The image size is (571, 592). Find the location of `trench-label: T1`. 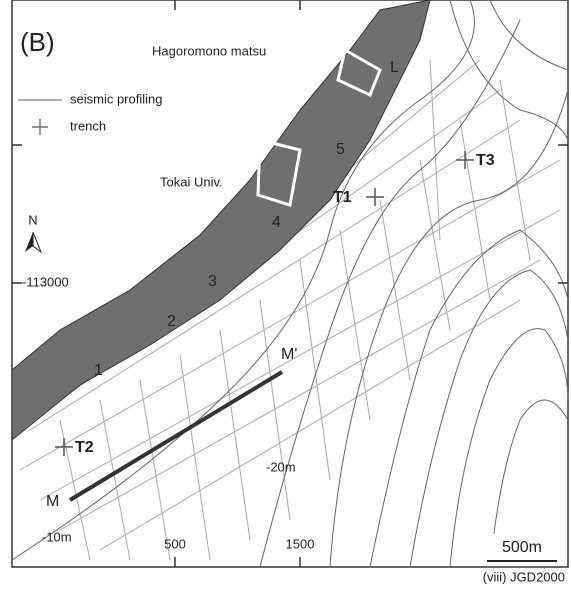

trench-label: T1 is located at coordinates (342, 197).